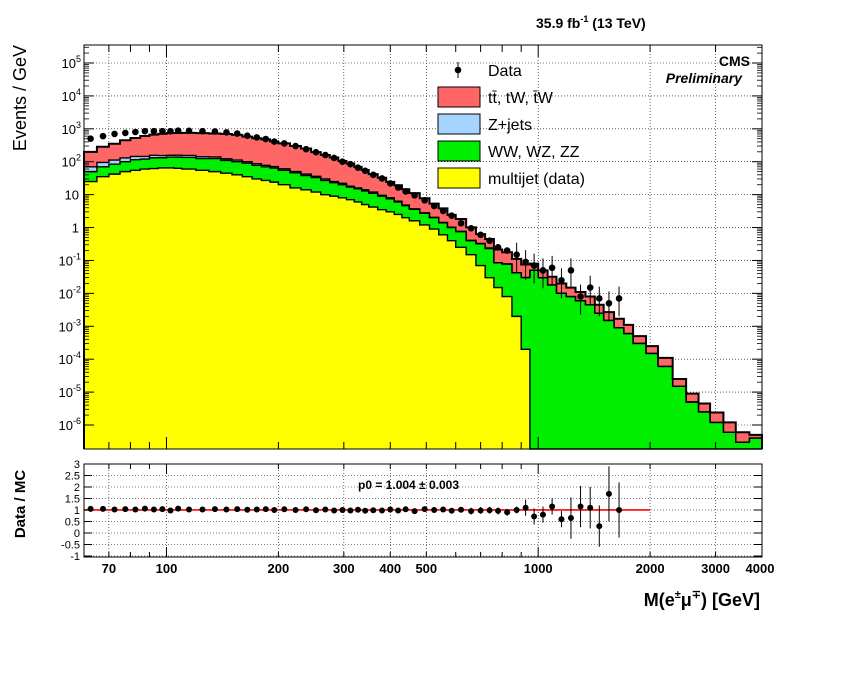 The width and height of the screenshot is (846, 674). What do you see at coordinates (20, 504) in the screenshot?
I see `ratio-y-axis-label: Data / MC` at bounding box center [20, 504].